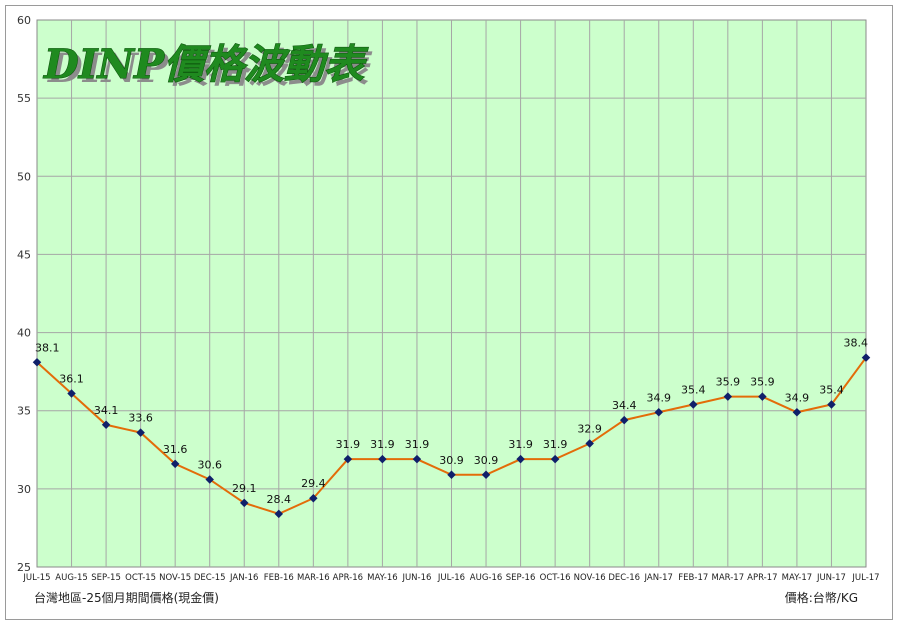 This screenshot has width=900, height=627. I want to click on y-tick-label: 60, so click(24, 20).